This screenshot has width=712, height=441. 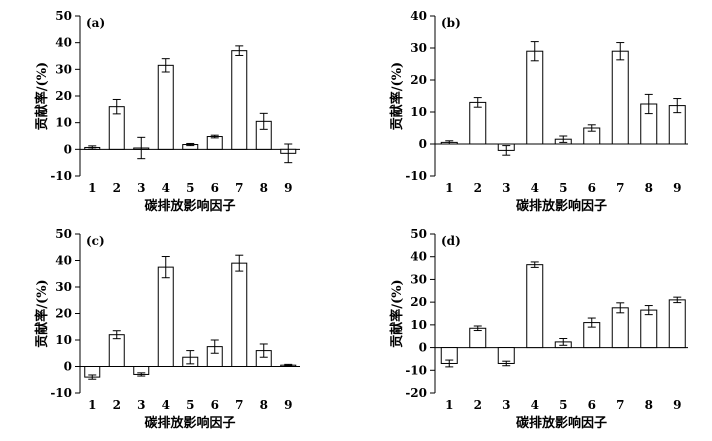 What do you see at coordinates (215, 188) in the screenshot?
I see `panel-a-x-tick-label: 6` at bounding box center [215, 188].